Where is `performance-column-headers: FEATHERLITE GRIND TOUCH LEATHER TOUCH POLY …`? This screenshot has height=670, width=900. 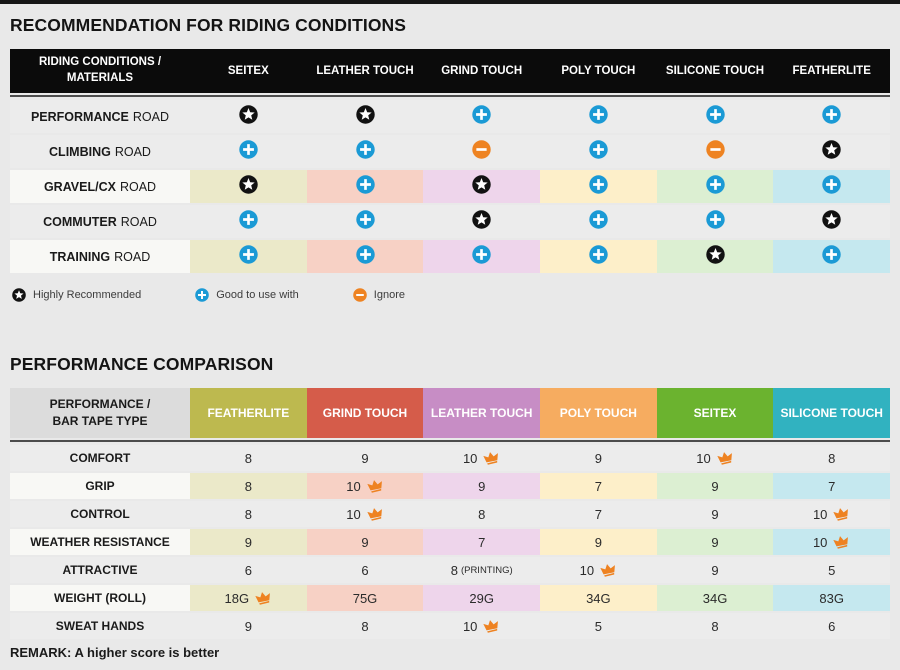
performance-column-headers: FEATHERLITE GRIND TOUCH LEATHER TOUCH POLY … is located at coordinates (540, 413).